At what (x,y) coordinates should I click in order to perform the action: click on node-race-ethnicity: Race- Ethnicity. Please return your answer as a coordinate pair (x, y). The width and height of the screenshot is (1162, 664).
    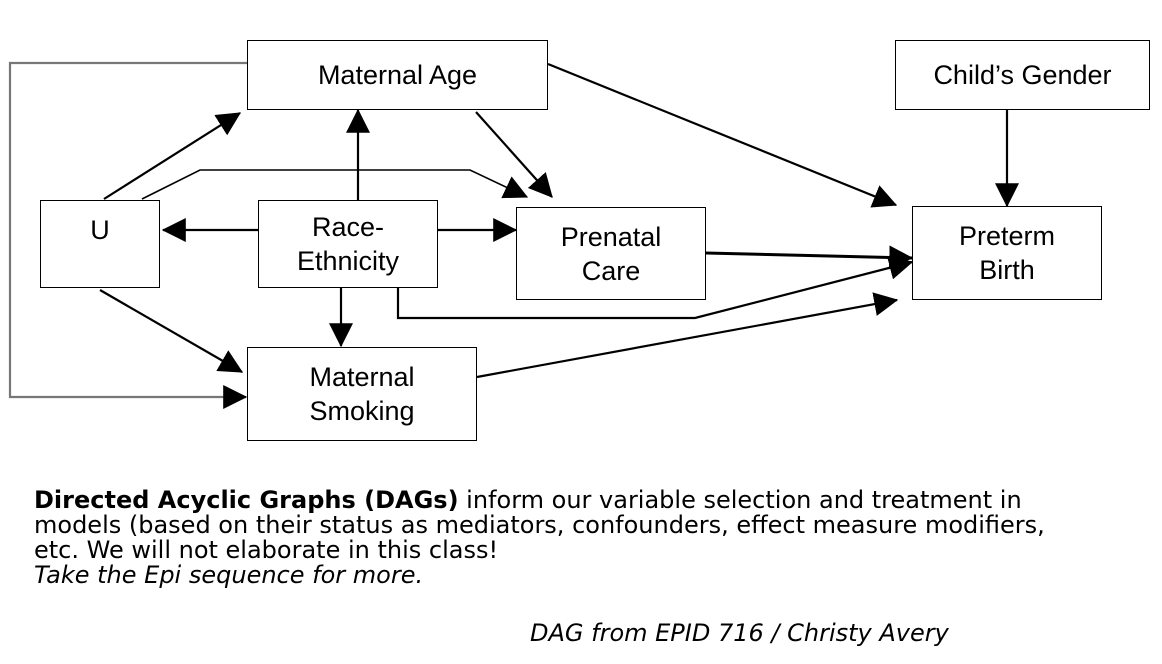
    Looking at the image, I should click on (348, 244).